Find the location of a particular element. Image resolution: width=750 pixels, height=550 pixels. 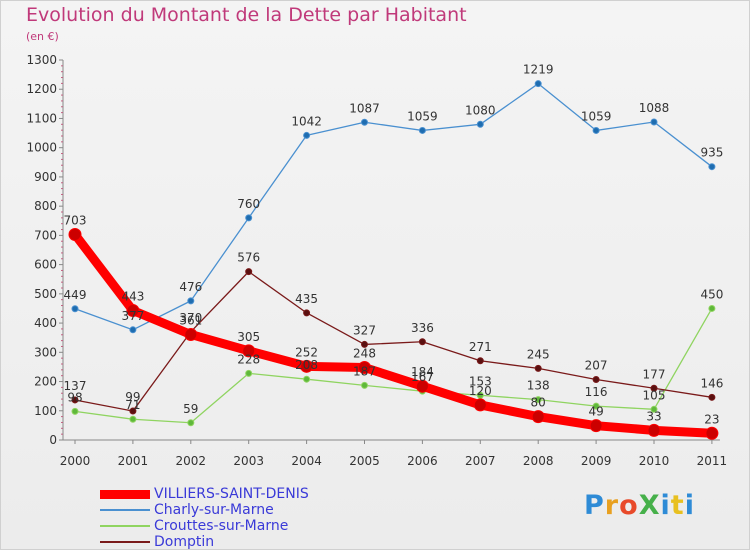

data-label: 1219 is located at coordinates (538, 70).